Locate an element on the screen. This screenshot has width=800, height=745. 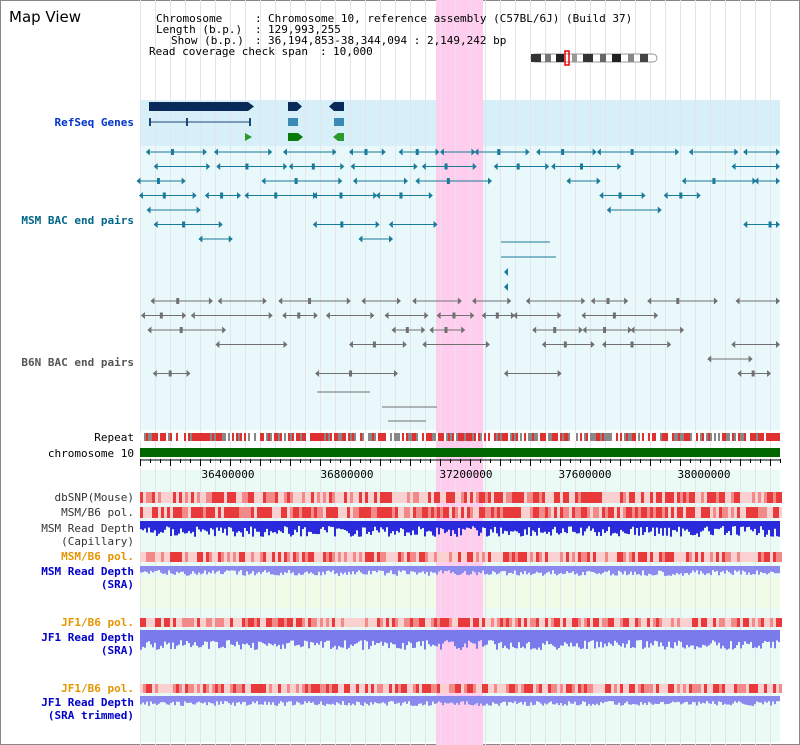
label-msm-bac: MSM BAC end pairs is located at coordinates (77, 220).